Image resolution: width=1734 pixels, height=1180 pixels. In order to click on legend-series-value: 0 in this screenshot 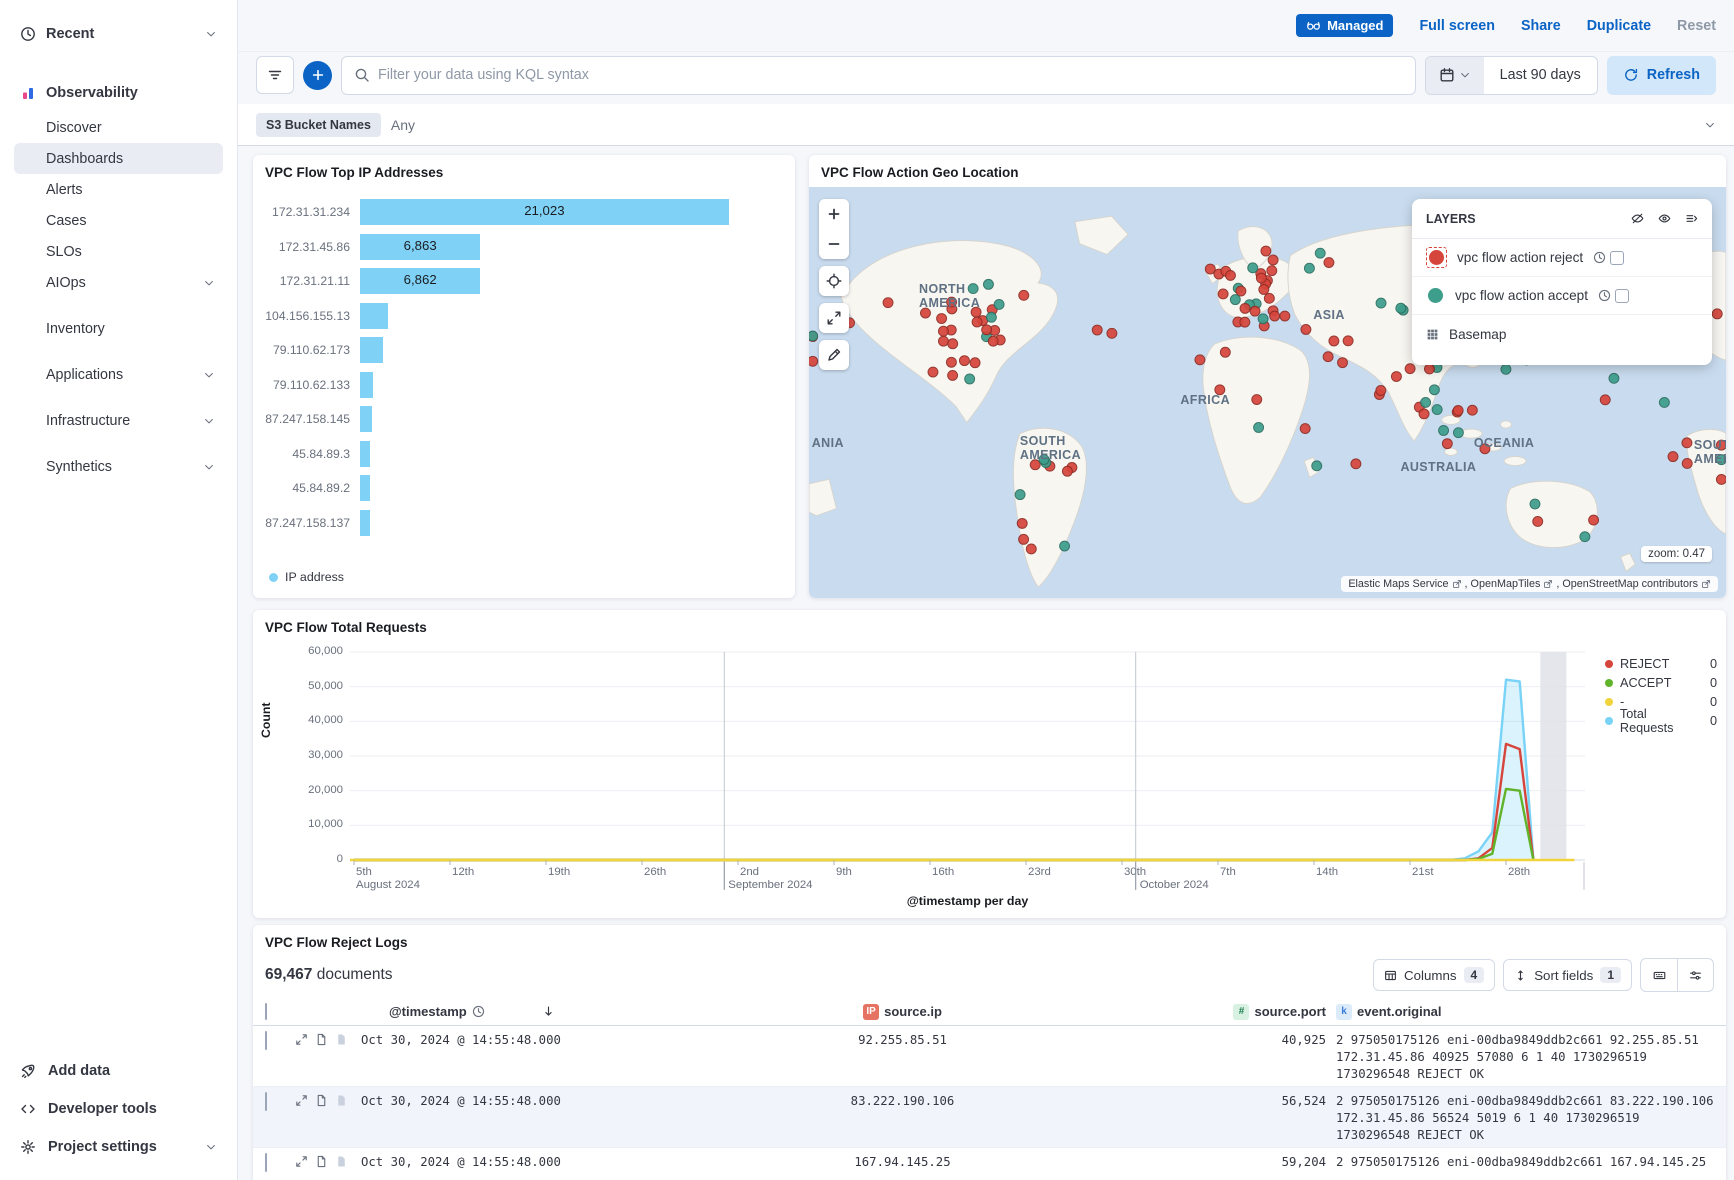, I will do `click(1713, 720)`.